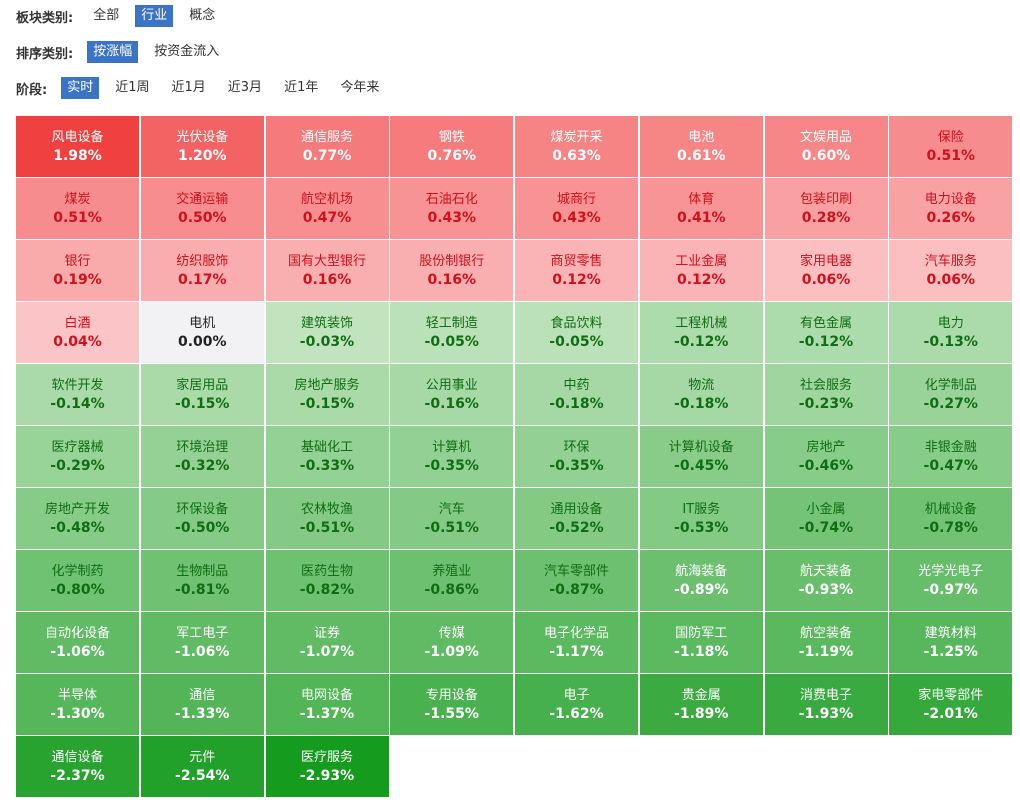 The width and height of the screenshot is (1020, 805). What do you see at coordinates (202, 766) in the screenshot?
I see `sector-tile: 元件 -2.54%` at bounding box center [202, 766].